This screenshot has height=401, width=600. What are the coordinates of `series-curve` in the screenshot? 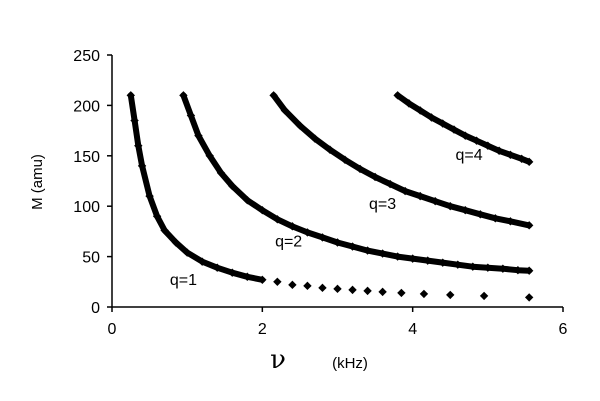 It's located at (401, 160).